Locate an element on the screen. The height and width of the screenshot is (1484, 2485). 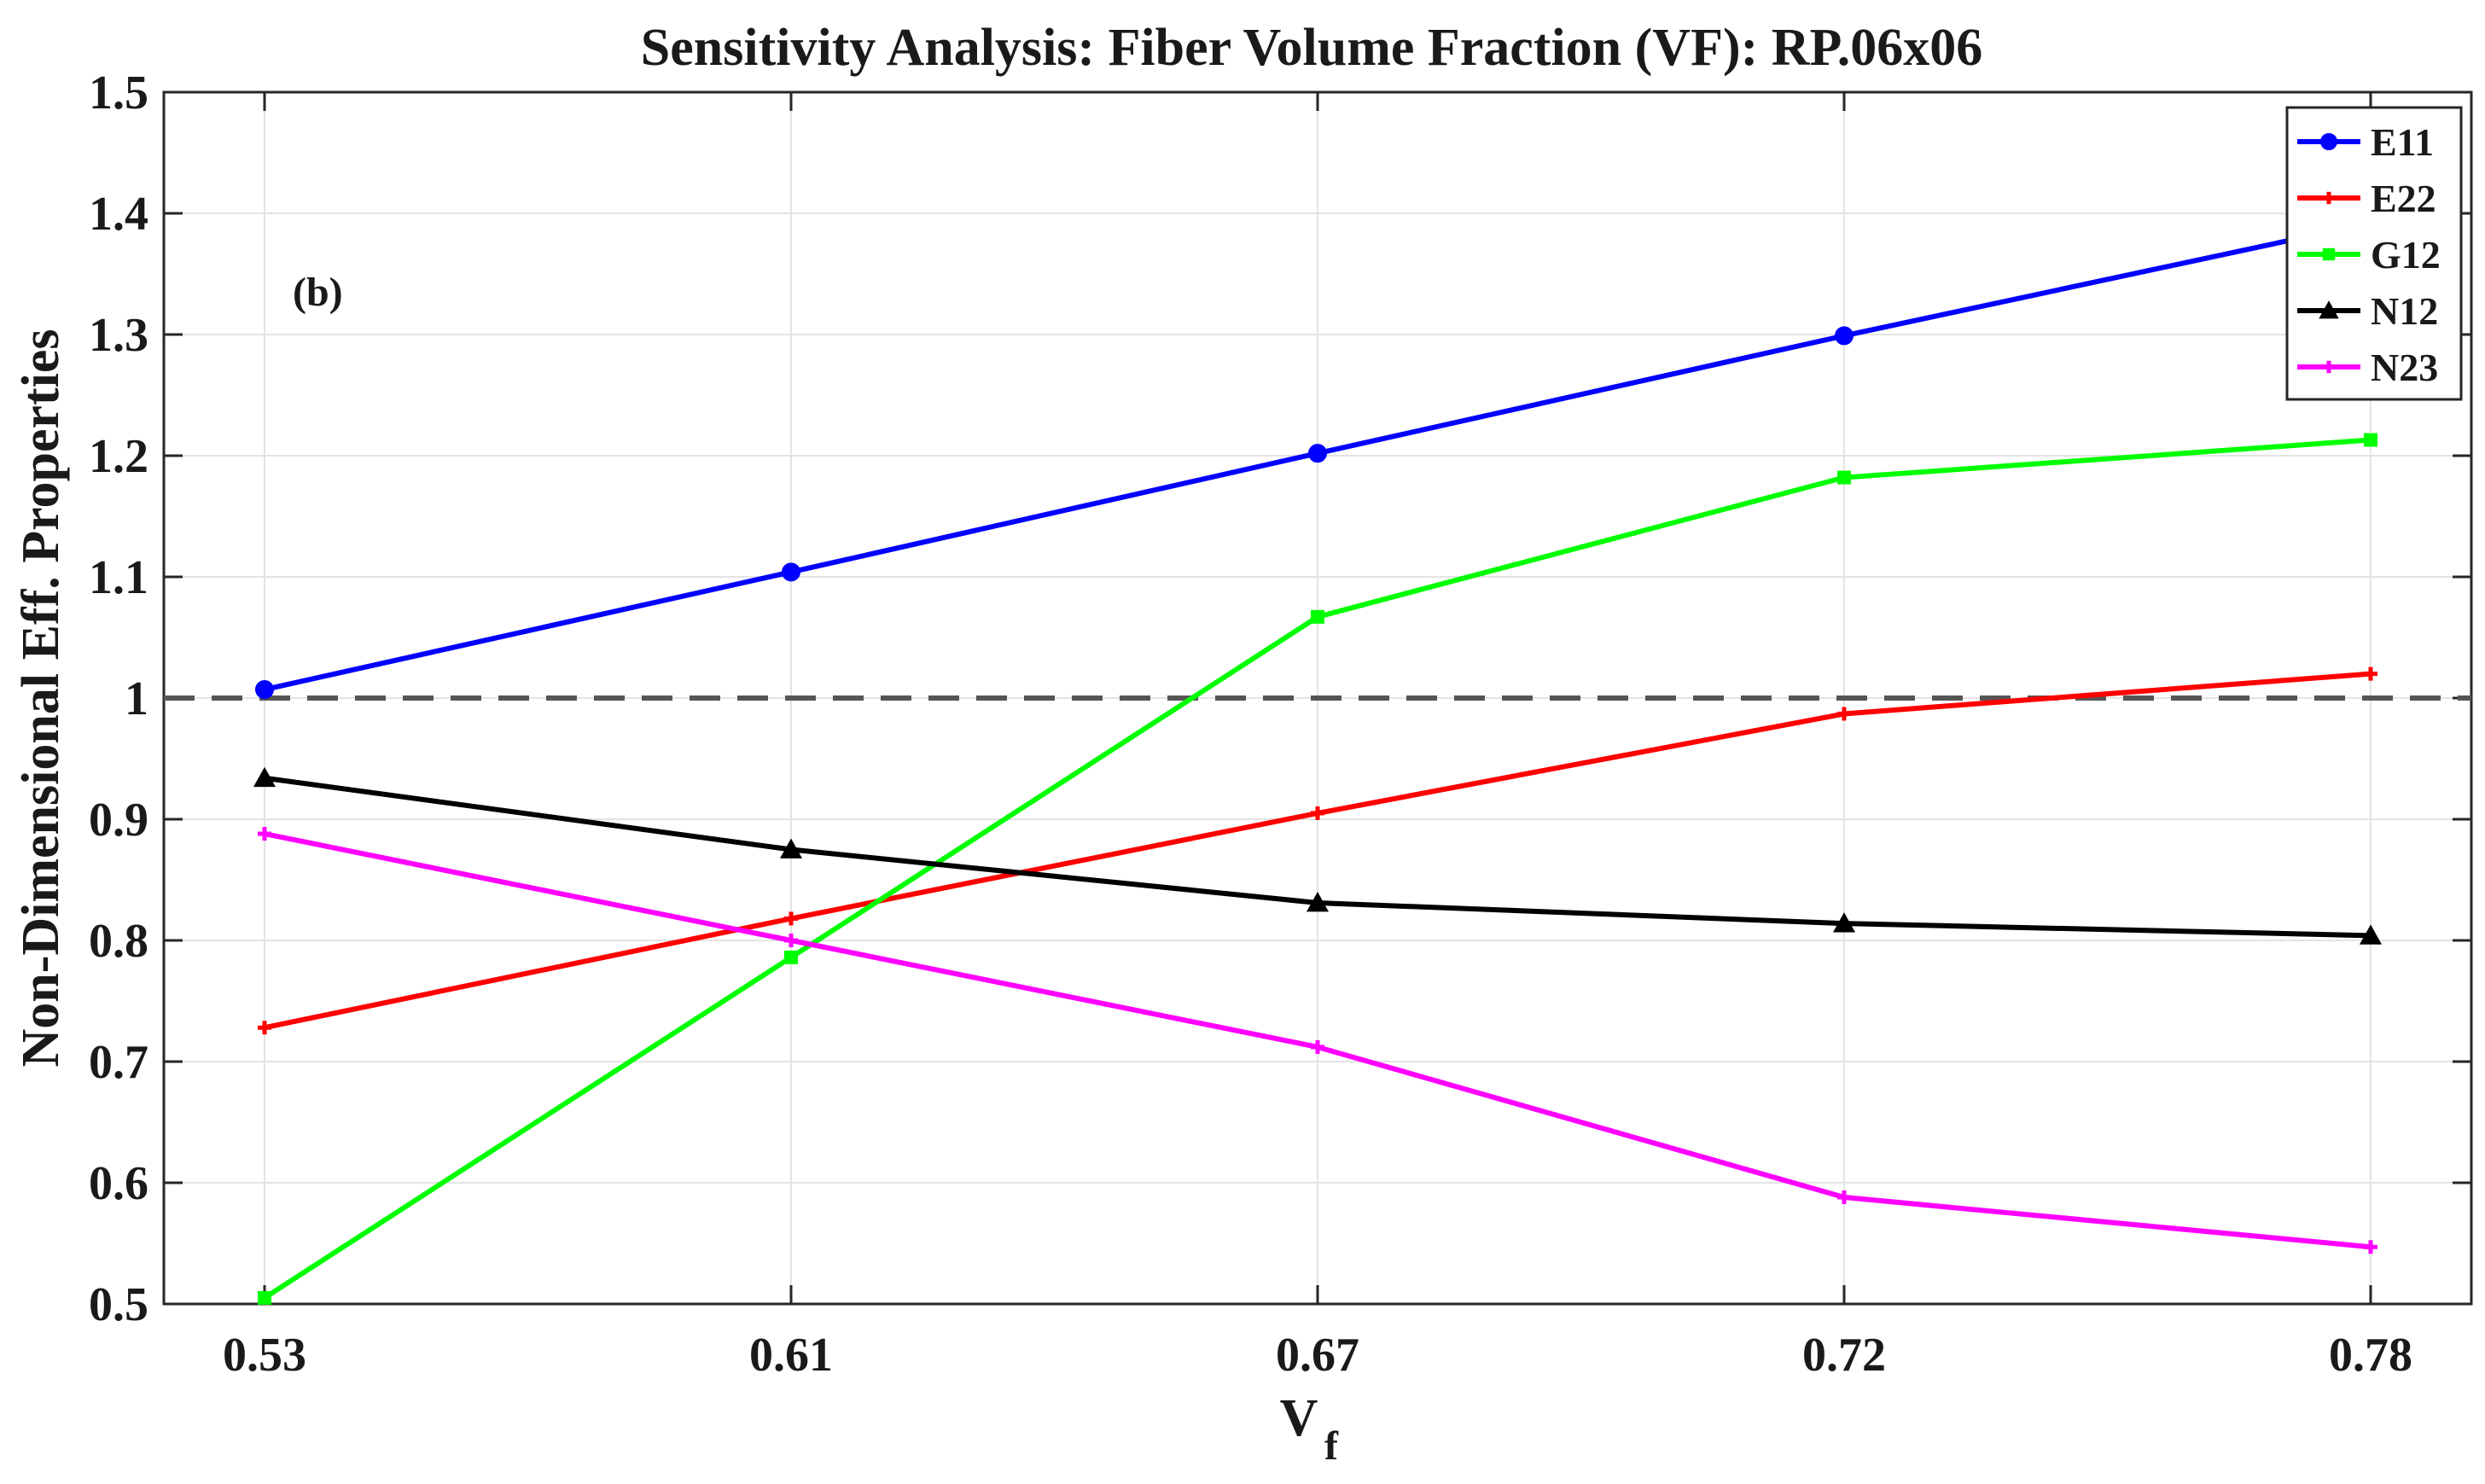
legend-label: N23 is located at coordinates (2404, 368).